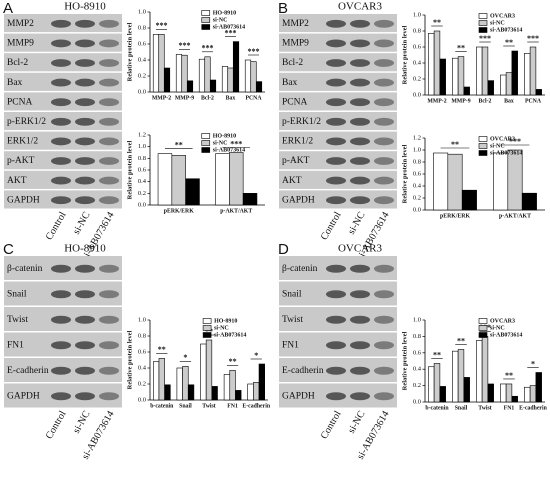 The image size is (550, 477). Describe the element at coordinates (460, 101) in the screenshot. I see `x-tick-label: MMP-9` at that location.